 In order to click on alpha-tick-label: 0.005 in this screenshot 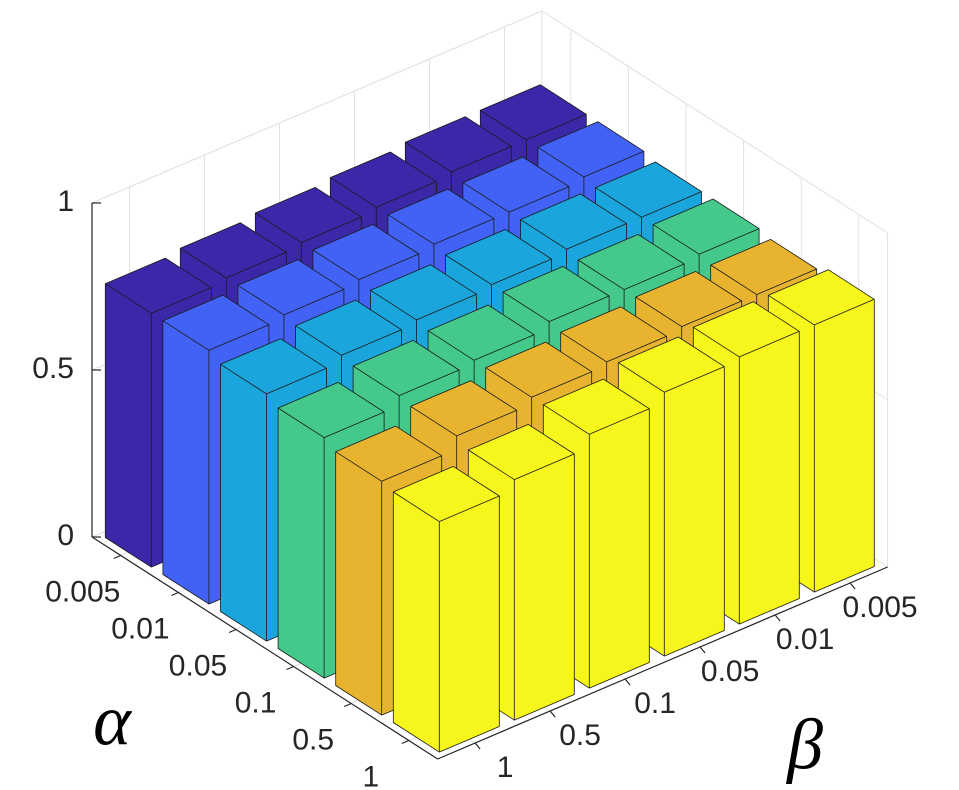, I will do `click(82, 591)`.